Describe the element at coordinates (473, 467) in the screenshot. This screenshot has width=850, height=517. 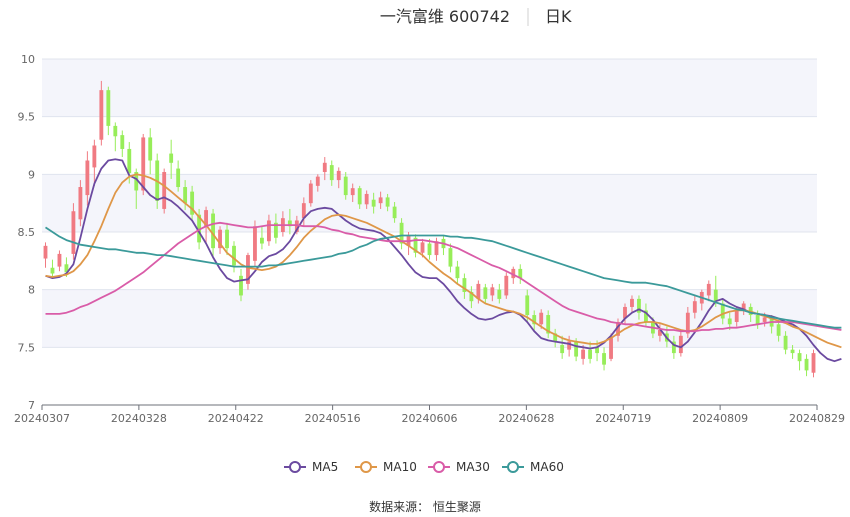
I see `legend-label: MA30` at that location.